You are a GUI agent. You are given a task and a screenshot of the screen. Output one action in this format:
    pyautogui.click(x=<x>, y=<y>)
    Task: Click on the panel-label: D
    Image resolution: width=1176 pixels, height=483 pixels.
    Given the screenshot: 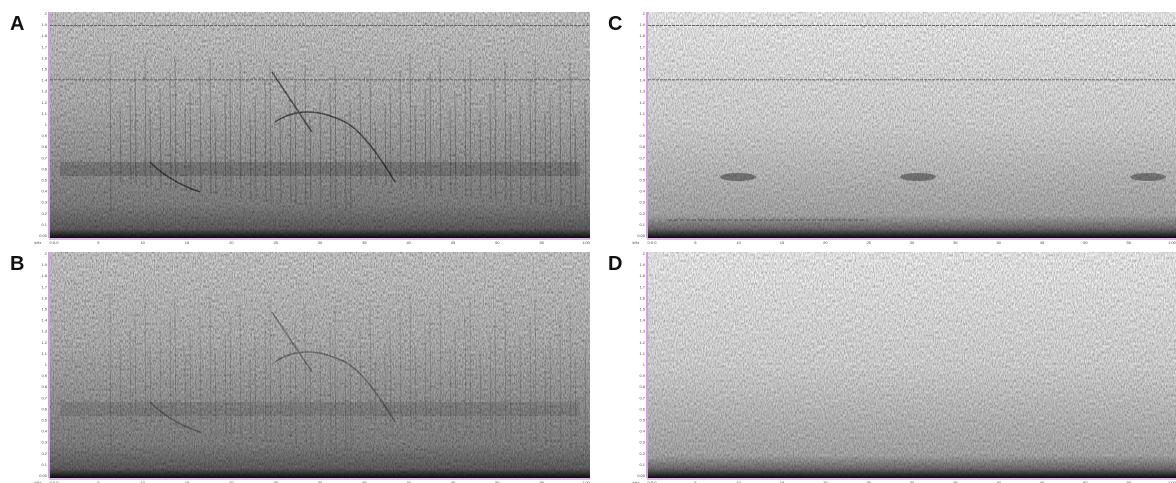 What is the action you would take?
    pyautogui.click(x=615, y=264)
    